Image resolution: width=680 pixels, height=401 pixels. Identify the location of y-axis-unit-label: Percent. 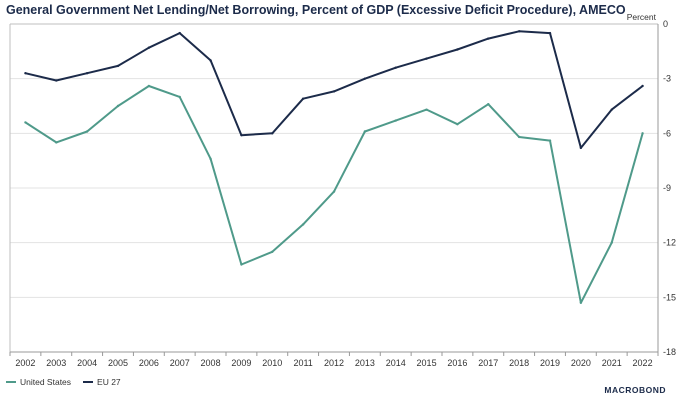
(642, 17).